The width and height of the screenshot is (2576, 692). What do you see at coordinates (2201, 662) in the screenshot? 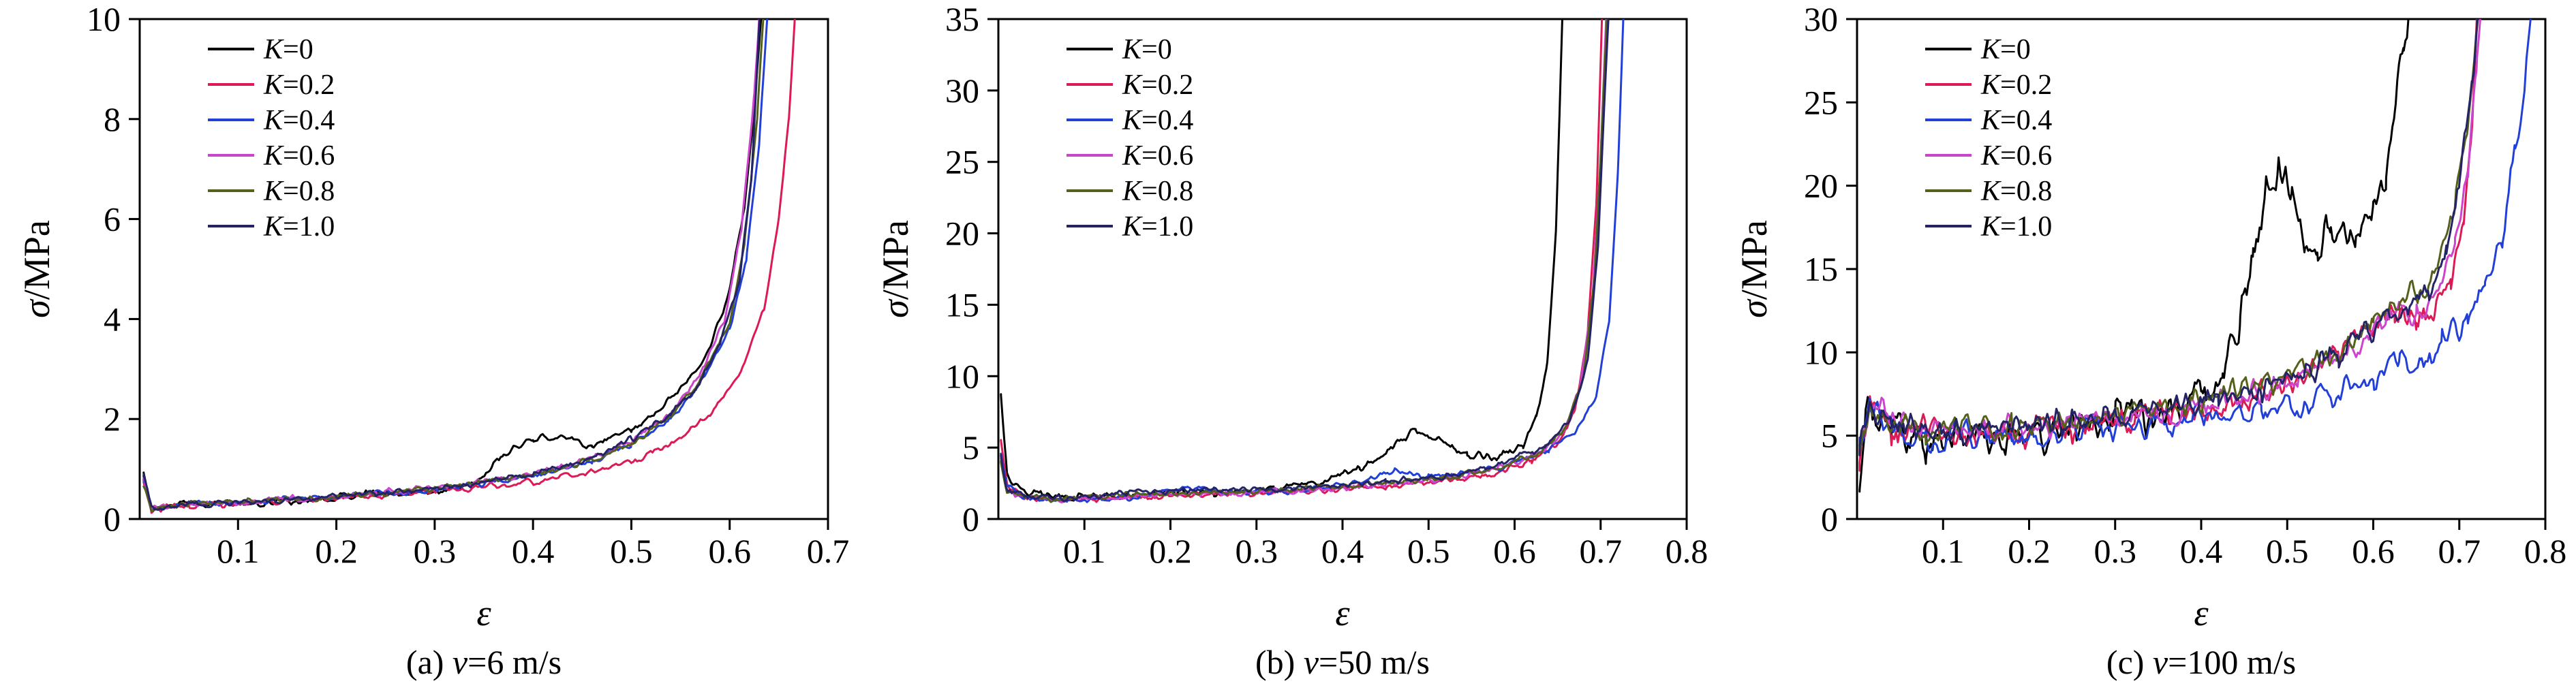
I see `chart-caption-c: (c) v=100 m/s` at bounding box center [2201, 662].